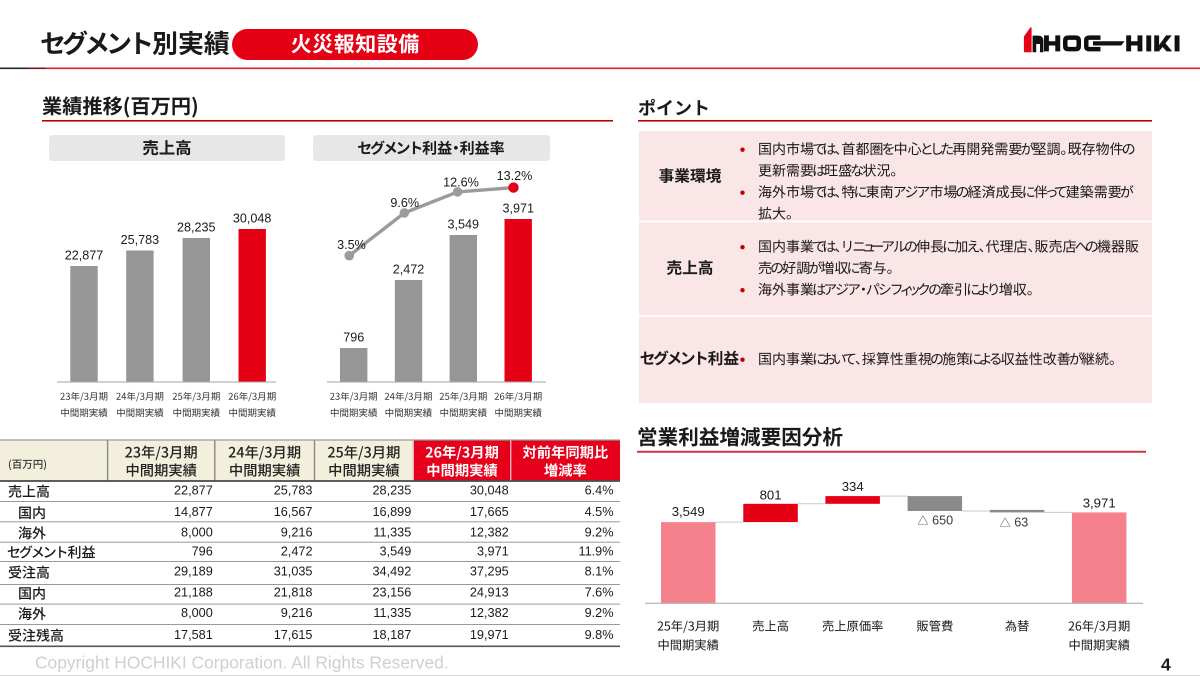 This screenshot has height=677, width=1200. What do you see at coordinates (489, 512) in the screenshot?
I see `svg-text: 17,665` at bounding box center [489, 512].